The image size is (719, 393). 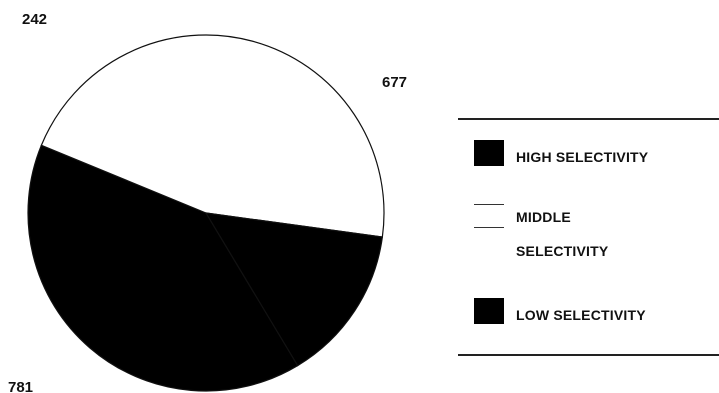 I want to click on legend-swatch-low, so click(x=489, y=311).